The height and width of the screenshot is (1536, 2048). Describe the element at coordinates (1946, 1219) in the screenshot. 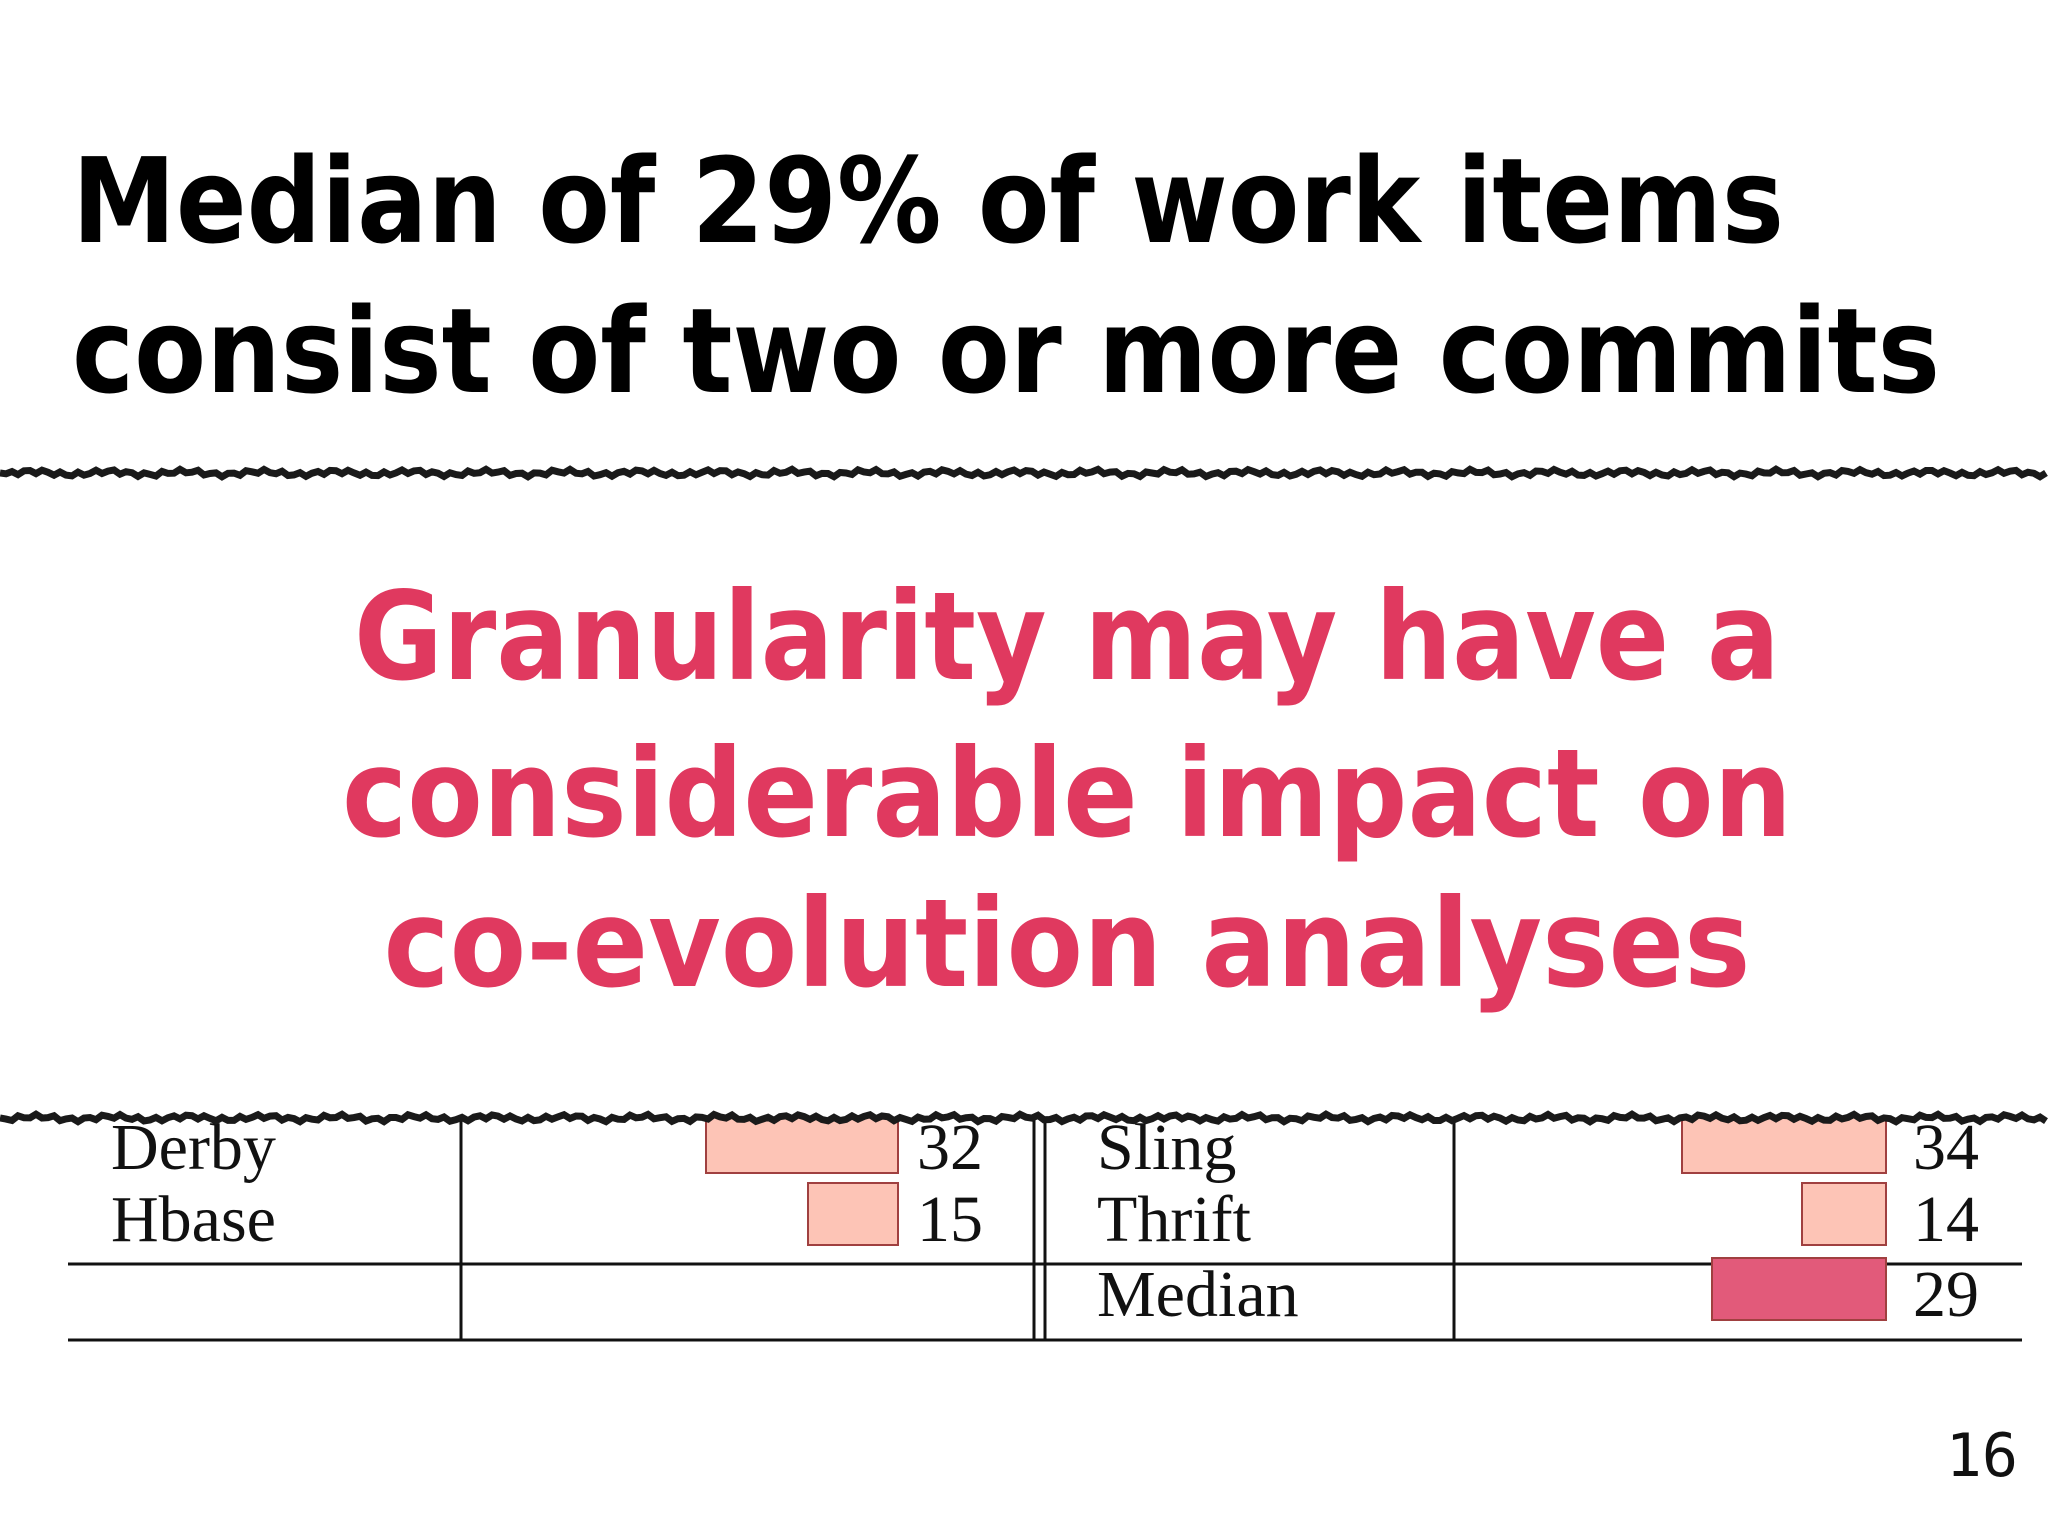

I see `value-label: 14` at that location.